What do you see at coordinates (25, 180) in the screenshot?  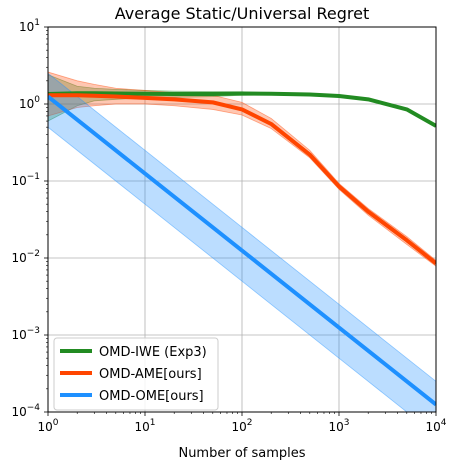 I see `y-tick-label: 10⁻¹` at bounding box center [25, 180].